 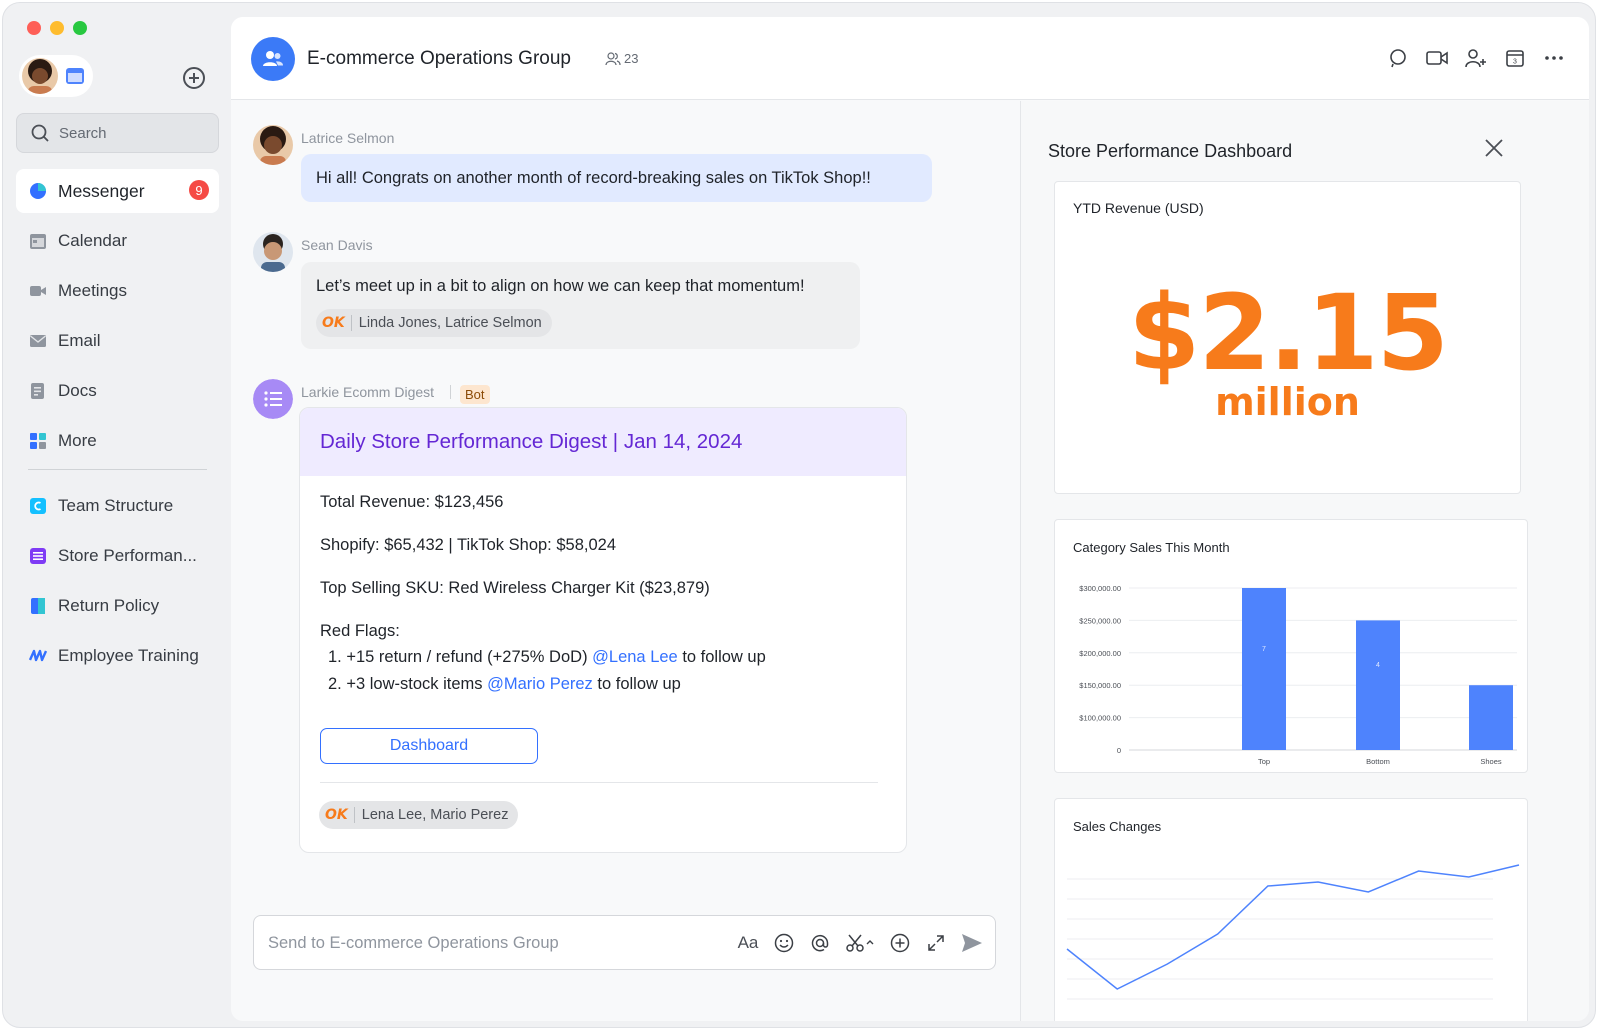 I want to click on ok-reaction-icon: OK, so click(x=340, y=815).